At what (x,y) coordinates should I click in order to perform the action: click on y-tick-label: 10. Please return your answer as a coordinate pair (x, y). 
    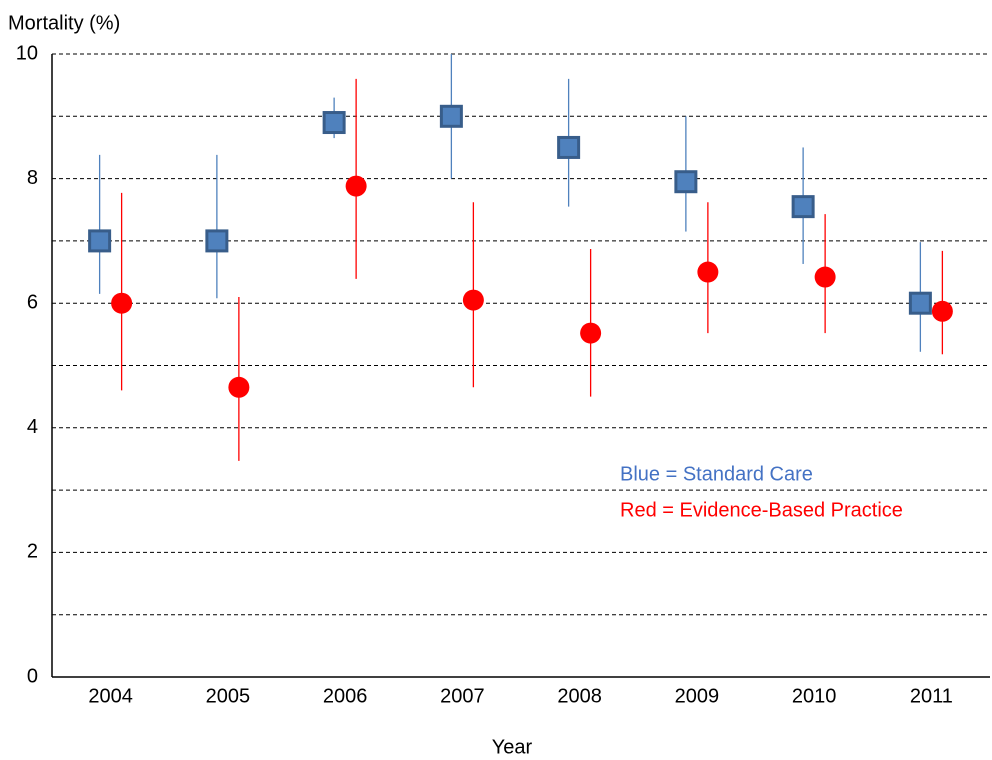
    Looking at the image, I should click on (27, 53).